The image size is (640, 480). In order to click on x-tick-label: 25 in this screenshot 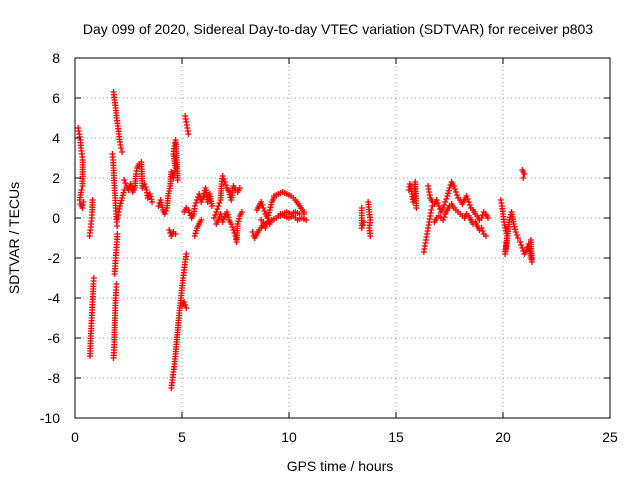, I will do `click(610, 437)`.